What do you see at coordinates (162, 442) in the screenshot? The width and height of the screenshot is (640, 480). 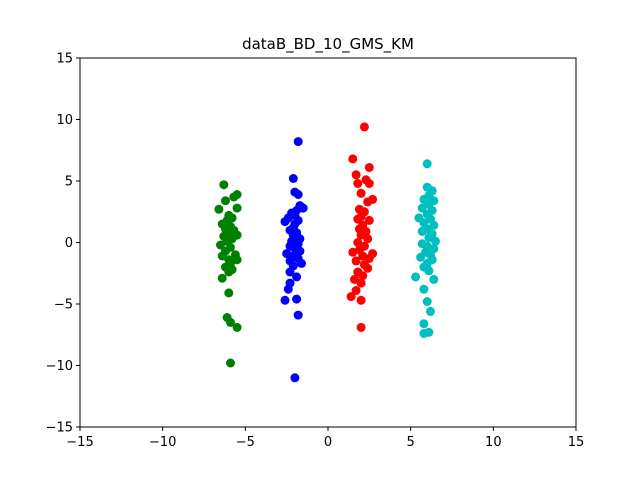 I see `x-tick-label: −10` at bounding box center [162, 442].